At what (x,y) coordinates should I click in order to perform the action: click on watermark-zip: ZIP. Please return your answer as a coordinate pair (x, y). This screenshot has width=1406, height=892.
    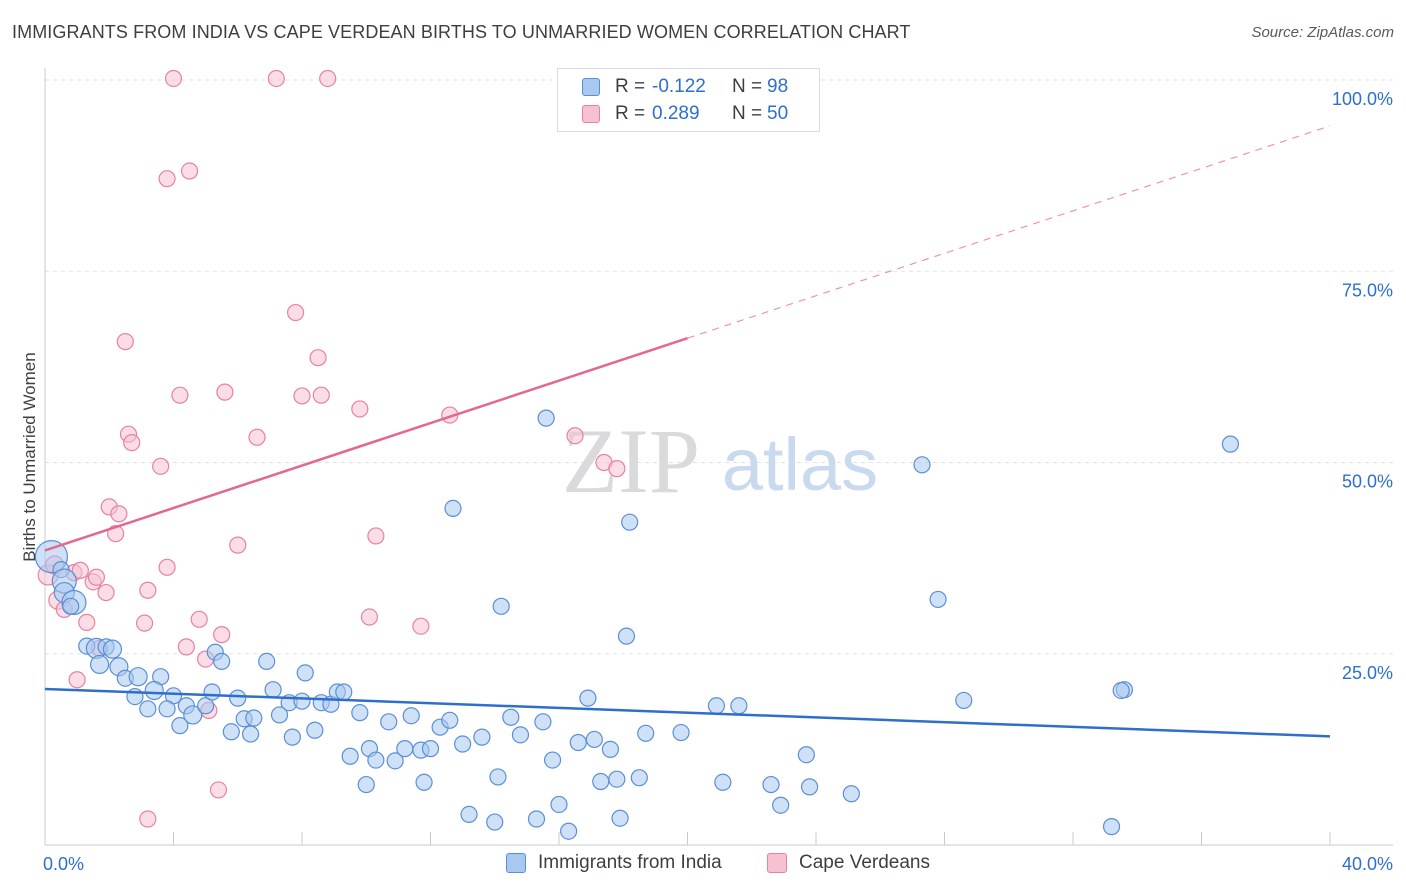
    Looking at the image, I should click on (631, 461).